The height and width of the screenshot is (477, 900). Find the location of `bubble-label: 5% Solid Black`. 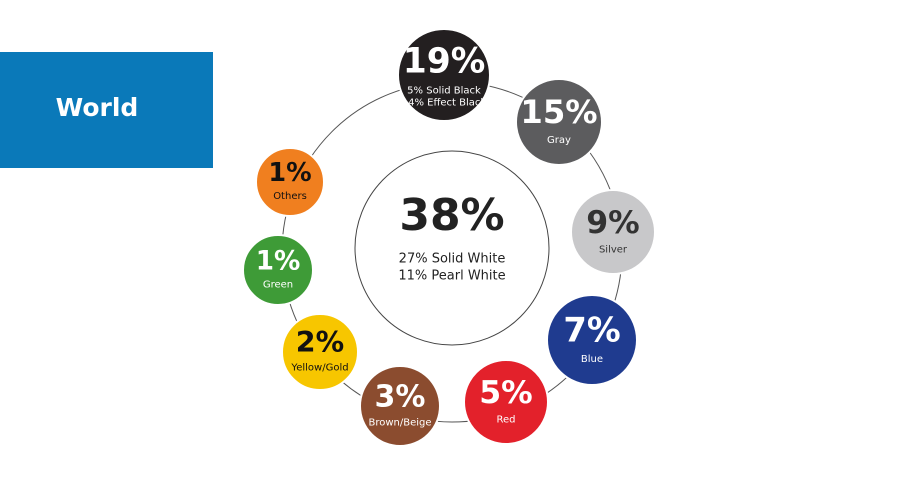

bubble-label: 5% Solid Black is located at coordinates (444, 90).